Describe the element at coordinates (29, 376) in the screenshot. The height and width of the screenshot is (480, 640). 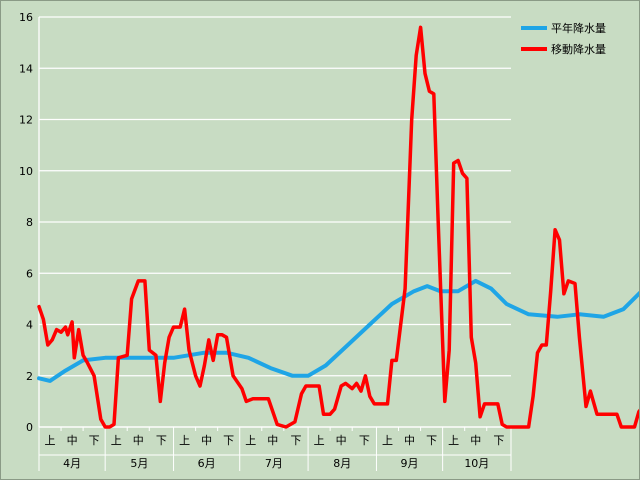
I see `y-tick-label: 2` at that location.